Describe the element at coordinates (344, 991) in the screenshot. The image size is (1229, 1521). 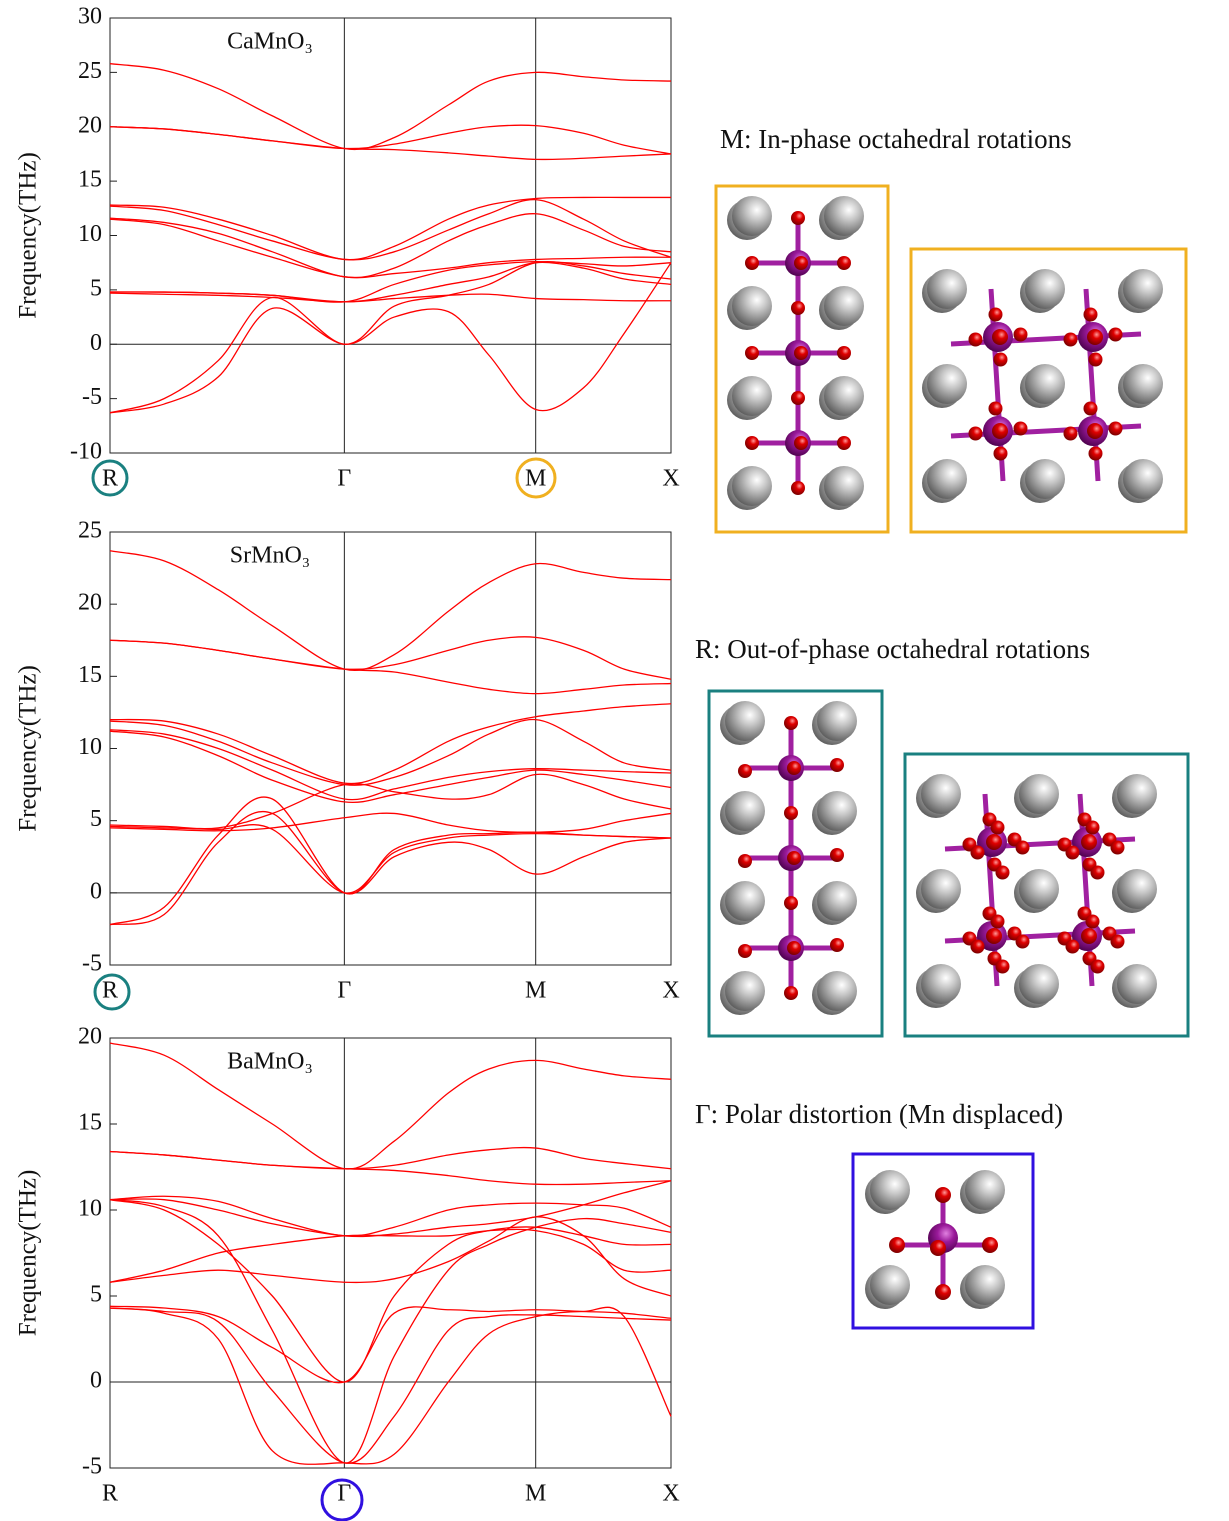
I see `x-tick-label: Γ` at that location.